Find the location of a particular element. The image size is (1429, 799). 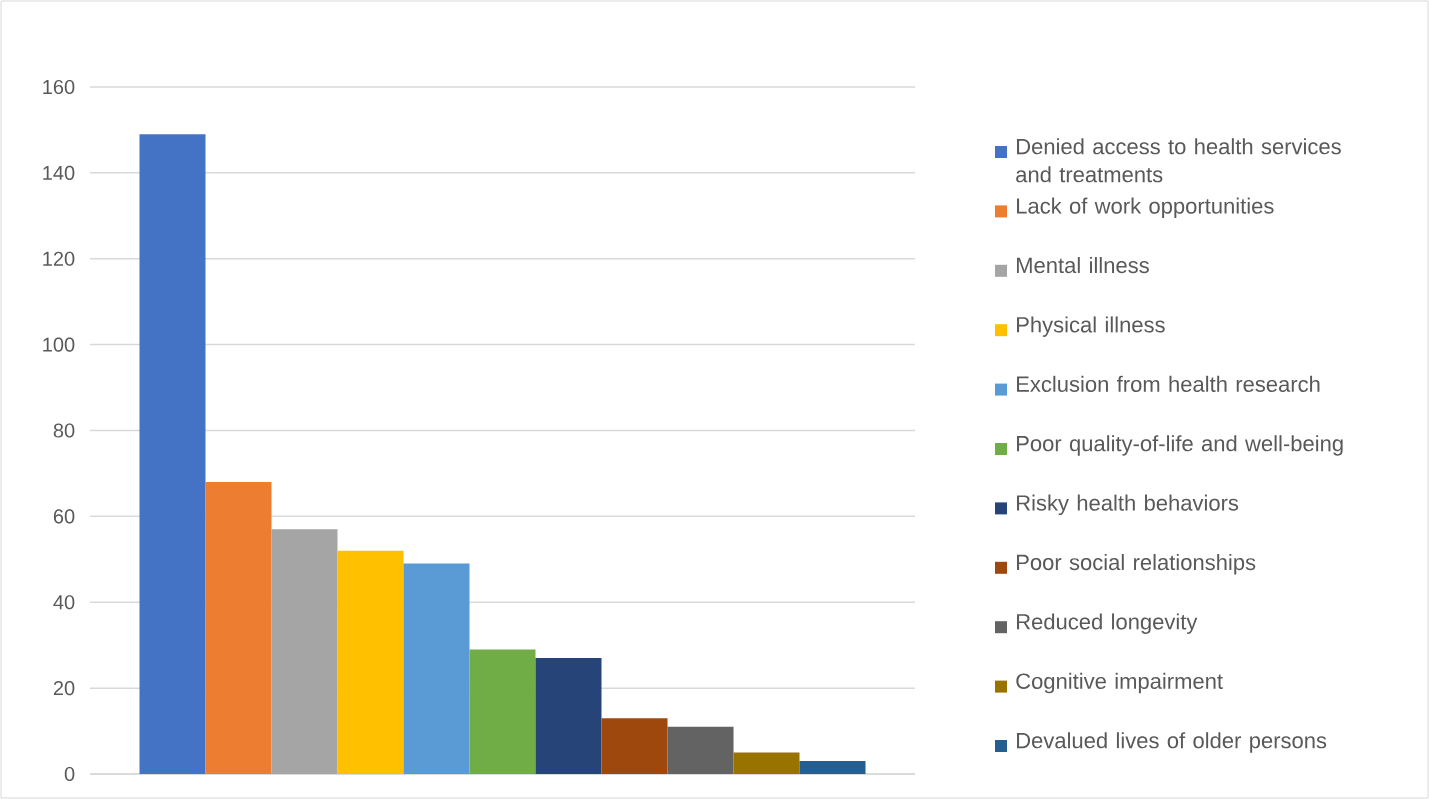

legend-label: Poor quality-of-life and well-being is located at coordinates (1180, 445).